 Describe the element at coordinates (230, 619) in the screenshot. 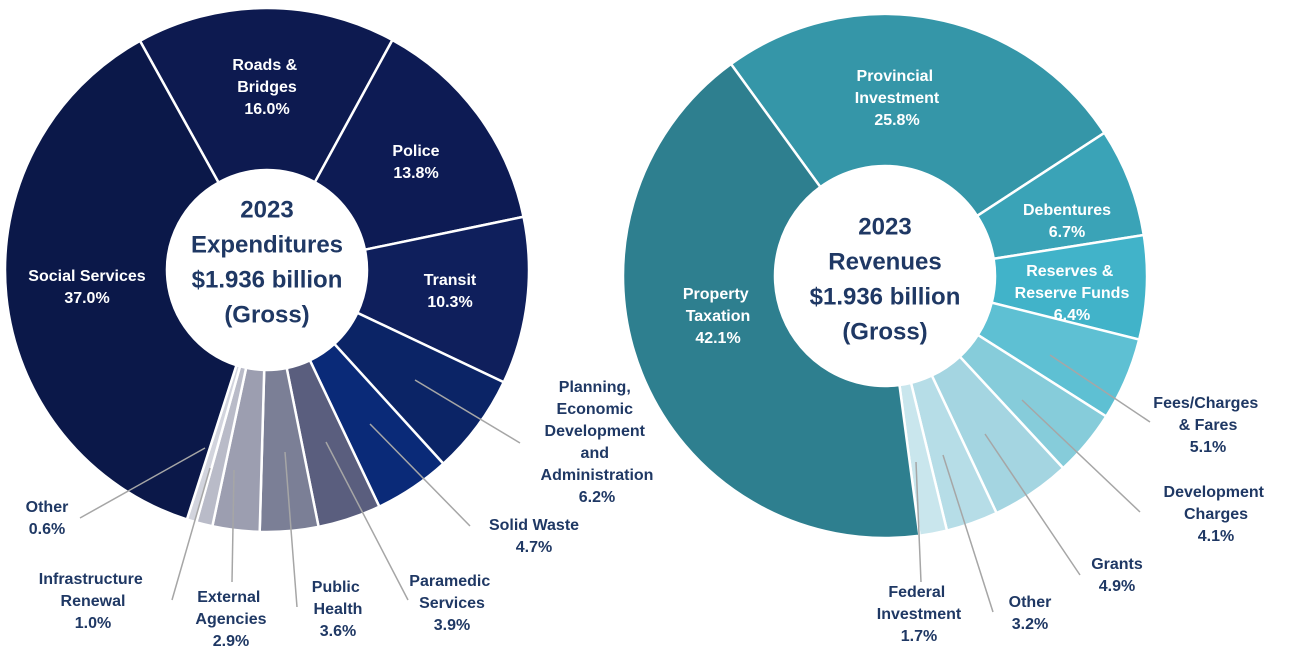

I see `label-line: Agencies` at that location.